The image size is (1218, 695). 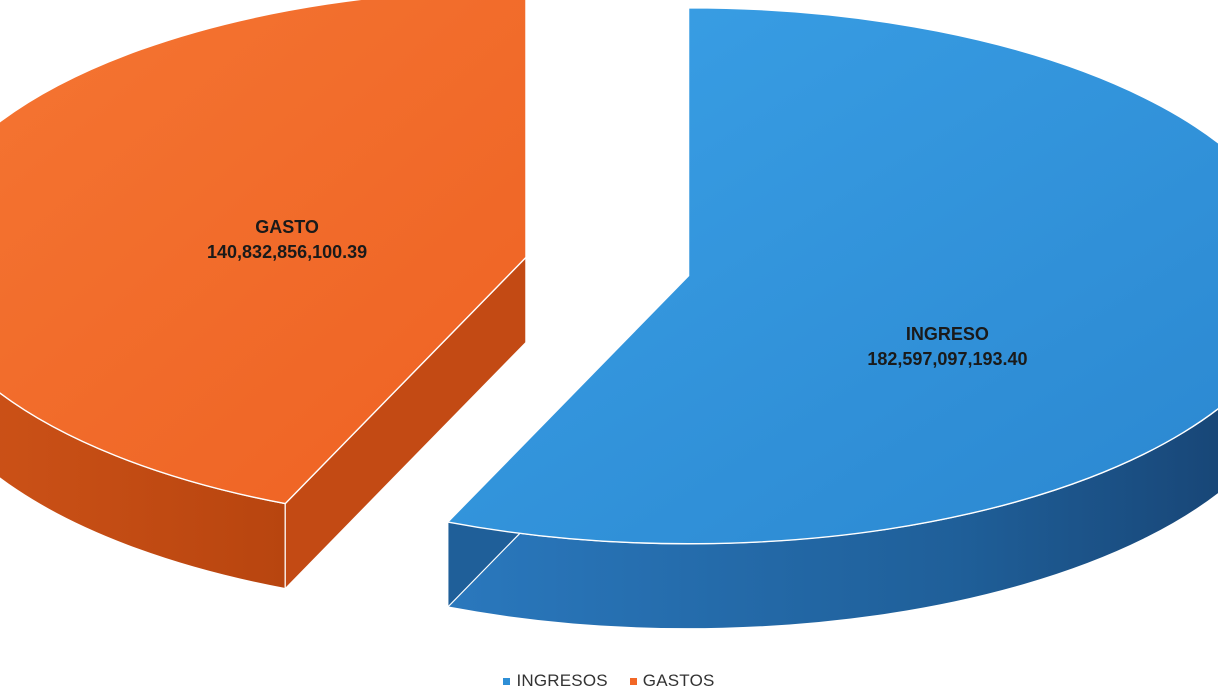 I want to click on data-label-category-ingresos: INGRESO, so click(x=947, y=334).